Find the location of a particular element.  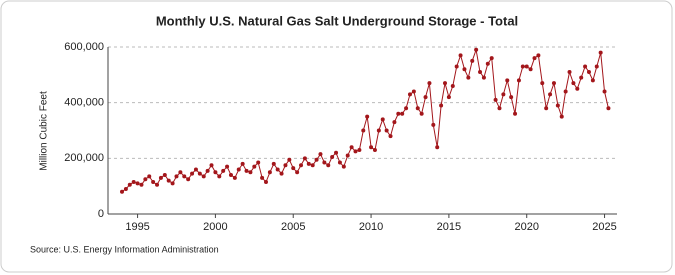

y-tick-label: 200,000 is located at coordinates (84, 158).